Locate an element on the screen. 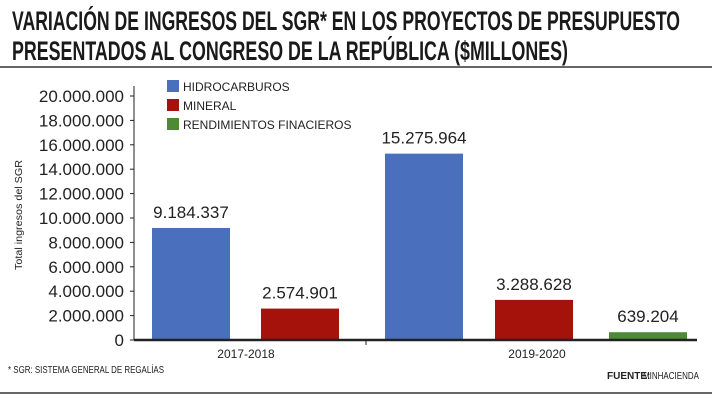 This screenshot has height=400, width=712. source-label: FUENTE: is located at coordinates (628, 376).